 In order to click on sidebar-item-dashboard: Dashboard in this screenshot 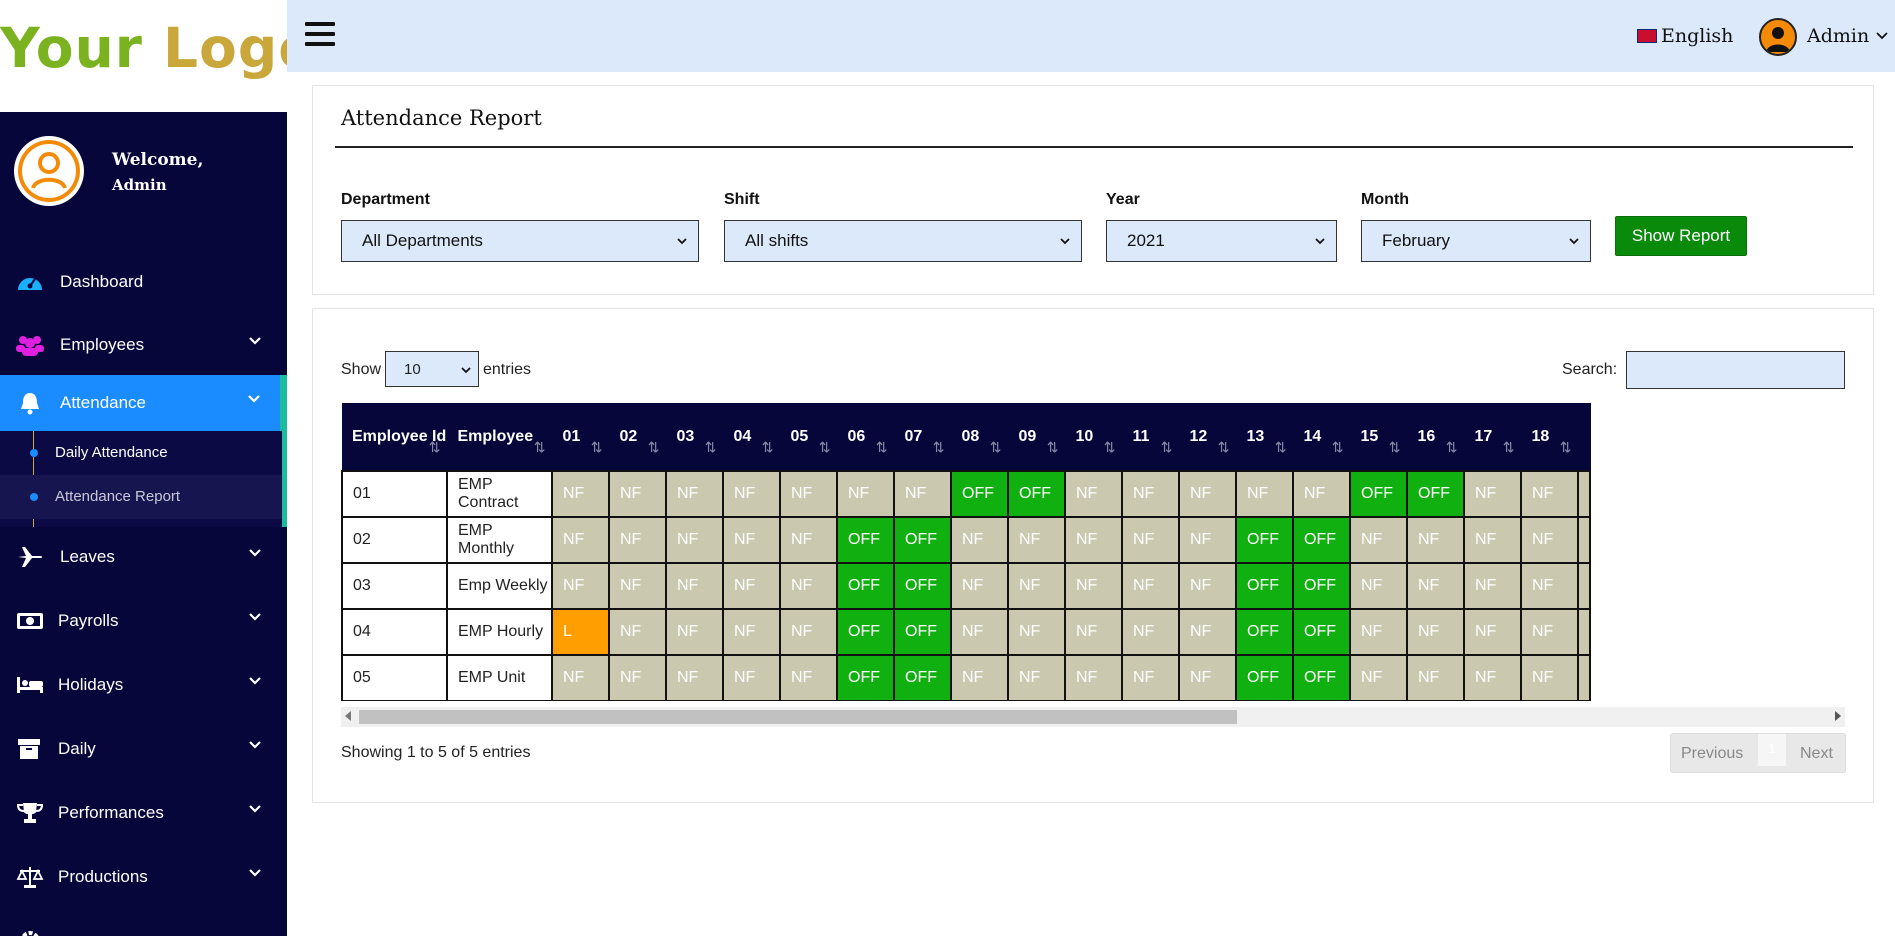, I will do `click(143, 282)`.